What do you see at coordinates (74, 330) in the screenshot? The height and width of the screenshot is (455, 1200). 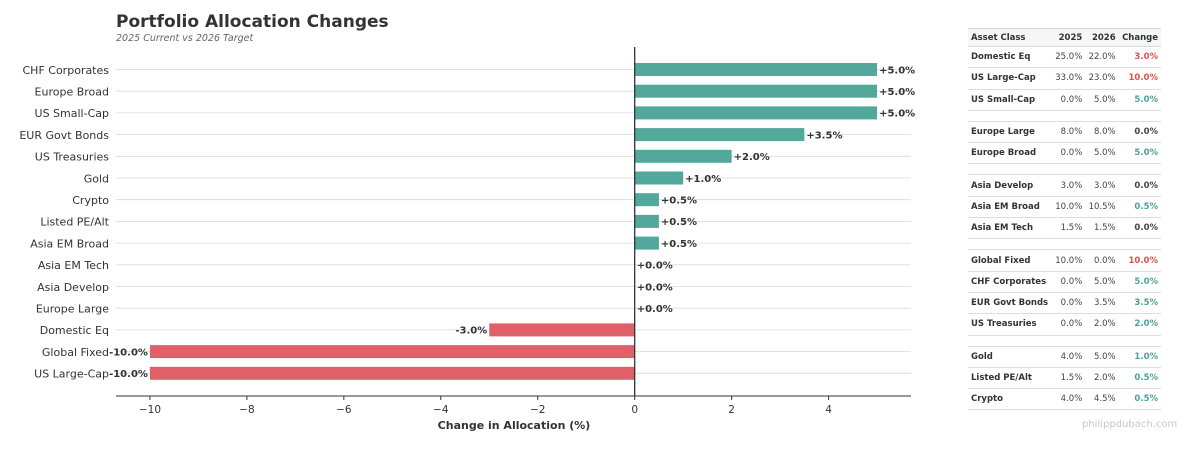 I see `category-label: Domestic Eq` at bounding box center [74, 330].